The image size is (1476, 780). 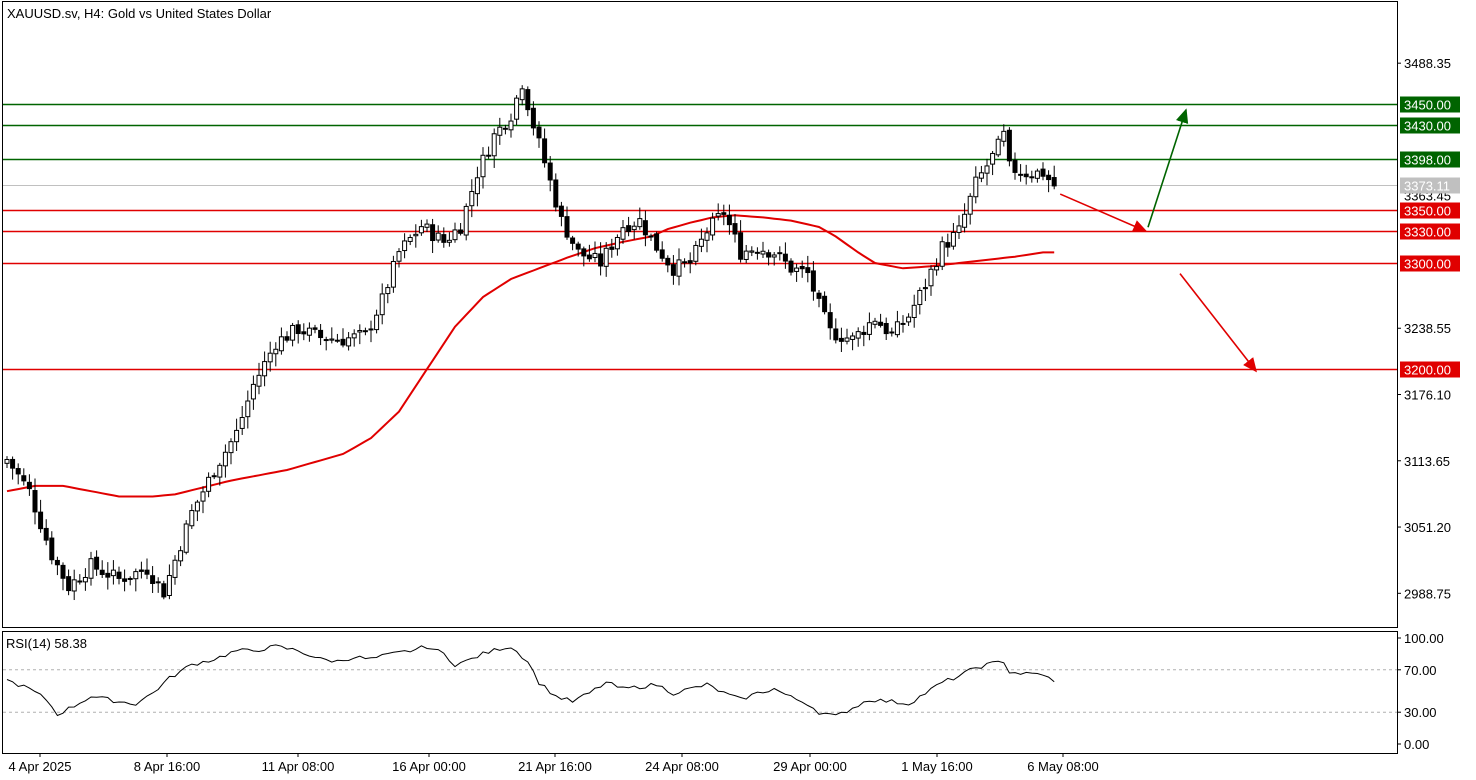 I want to click on level-tag-text: 3350.00, so click(x=1427, y=211).